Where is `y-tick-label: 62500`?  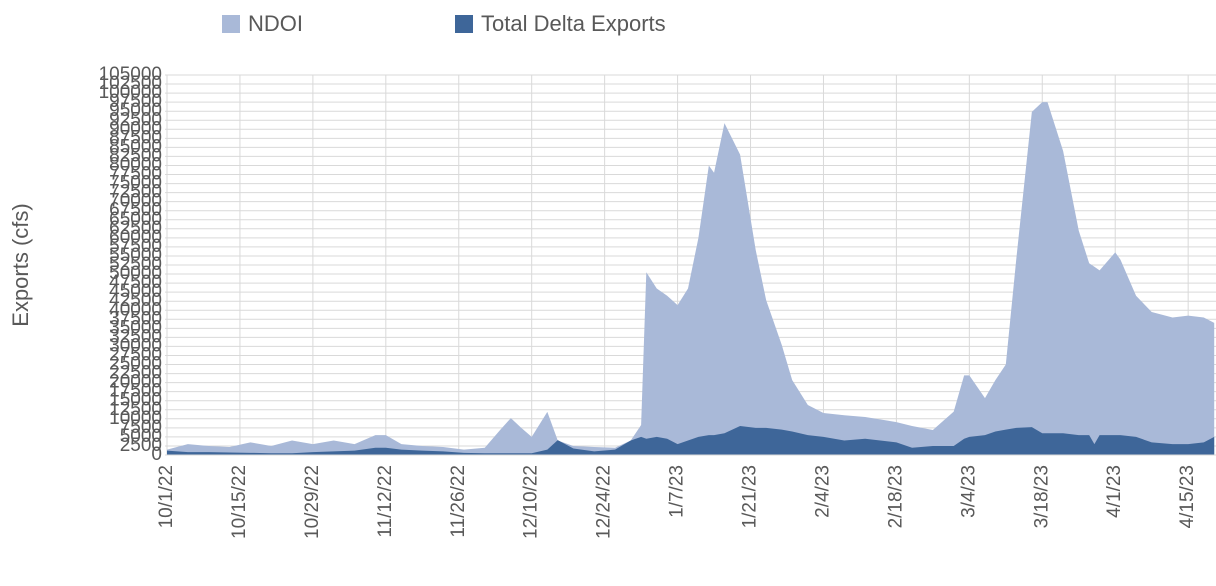 y-tick-label: 62500 is located at coordinates (135, 228).